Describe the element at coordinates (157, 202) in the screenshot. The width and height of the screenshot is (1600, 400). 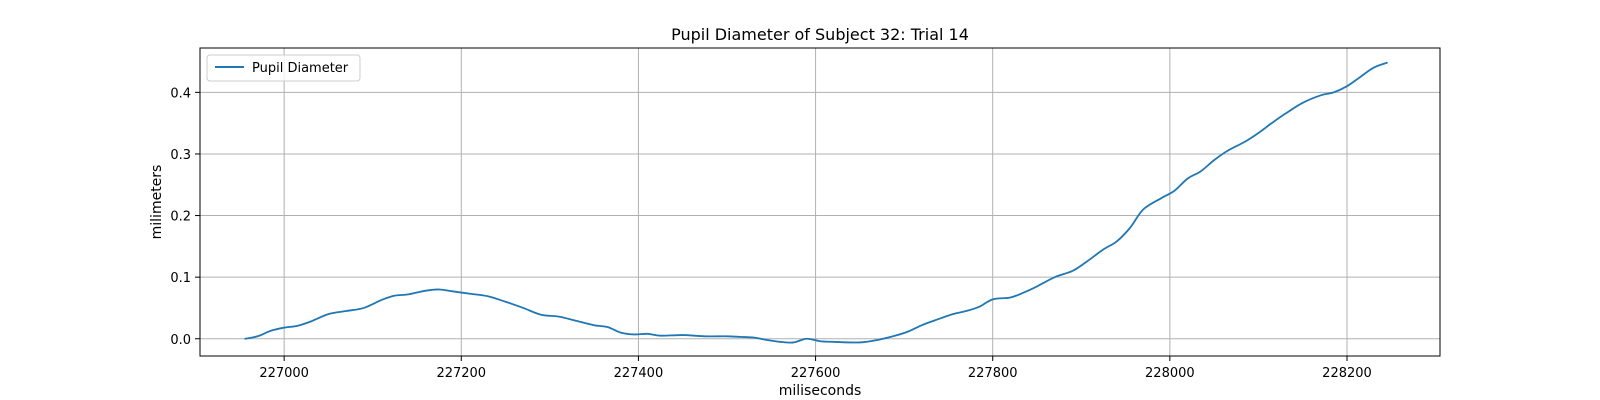
I see `y-axis-label: milimeters` at that location.